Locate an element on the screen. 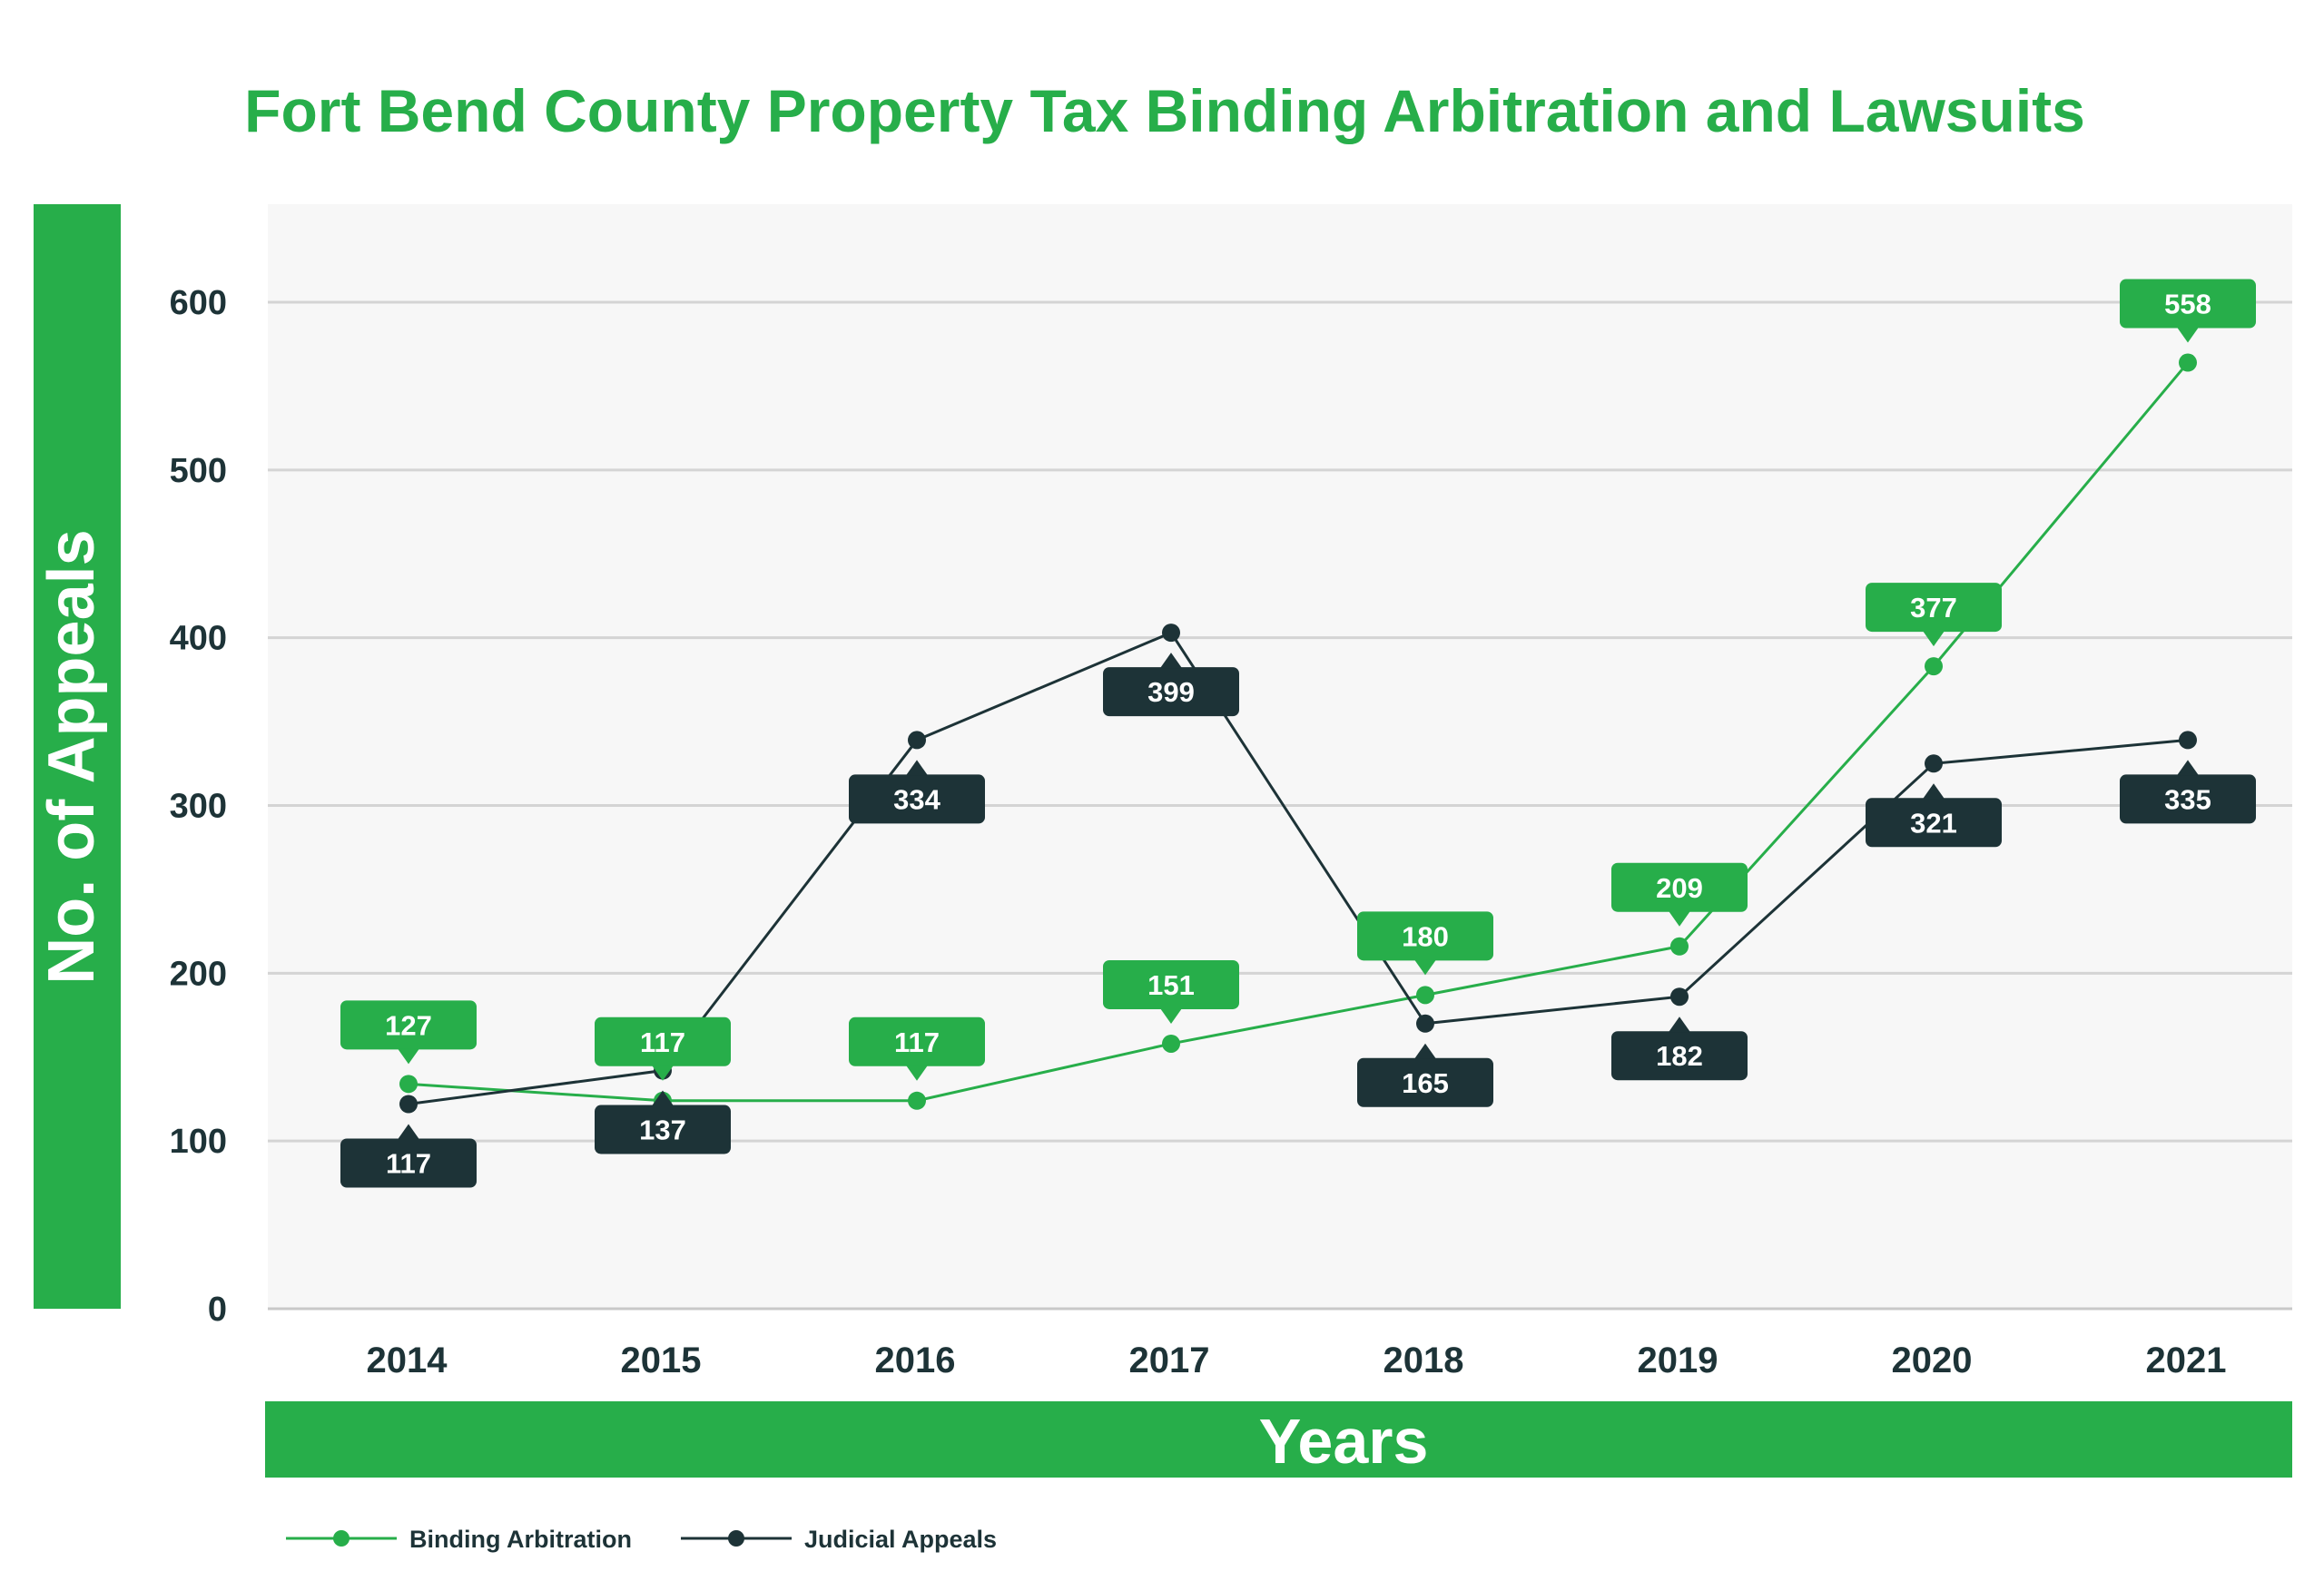 This screenshot has width=2324, height=1591. x-axis-label-bar is located at coordinates (1278, 1440).